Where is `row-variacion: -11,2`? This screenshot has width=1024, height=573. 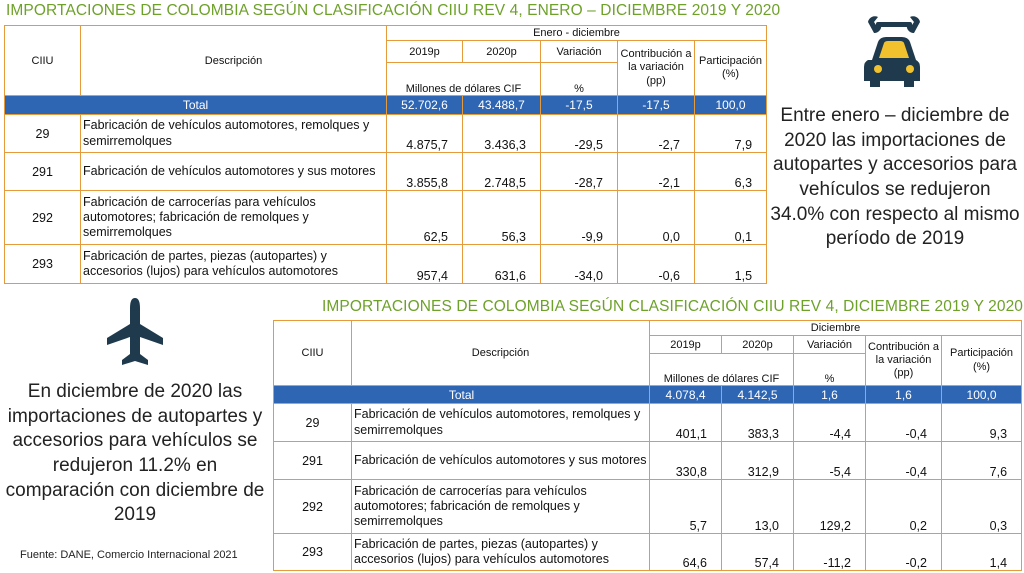 row-variacion: -11,2 is located at coordinates (829, 552).